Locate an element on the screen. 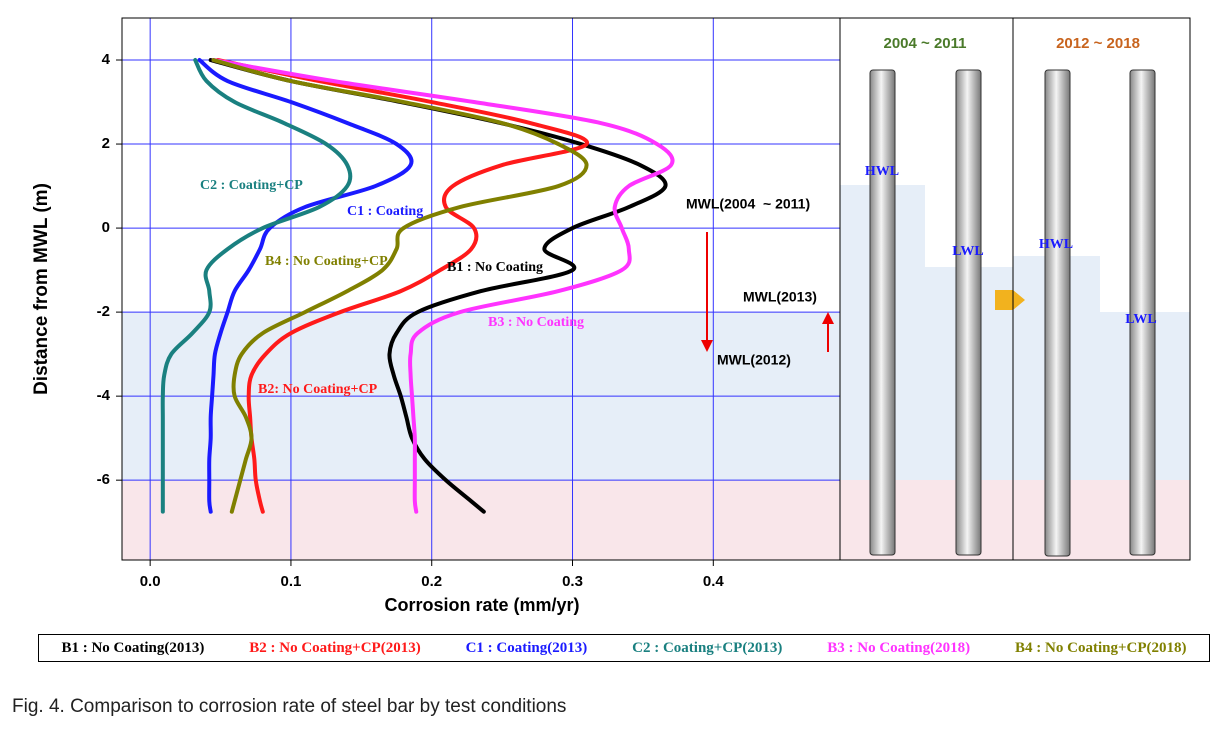  annotation: B1 : No Coating is located at coordinates (495, 267).